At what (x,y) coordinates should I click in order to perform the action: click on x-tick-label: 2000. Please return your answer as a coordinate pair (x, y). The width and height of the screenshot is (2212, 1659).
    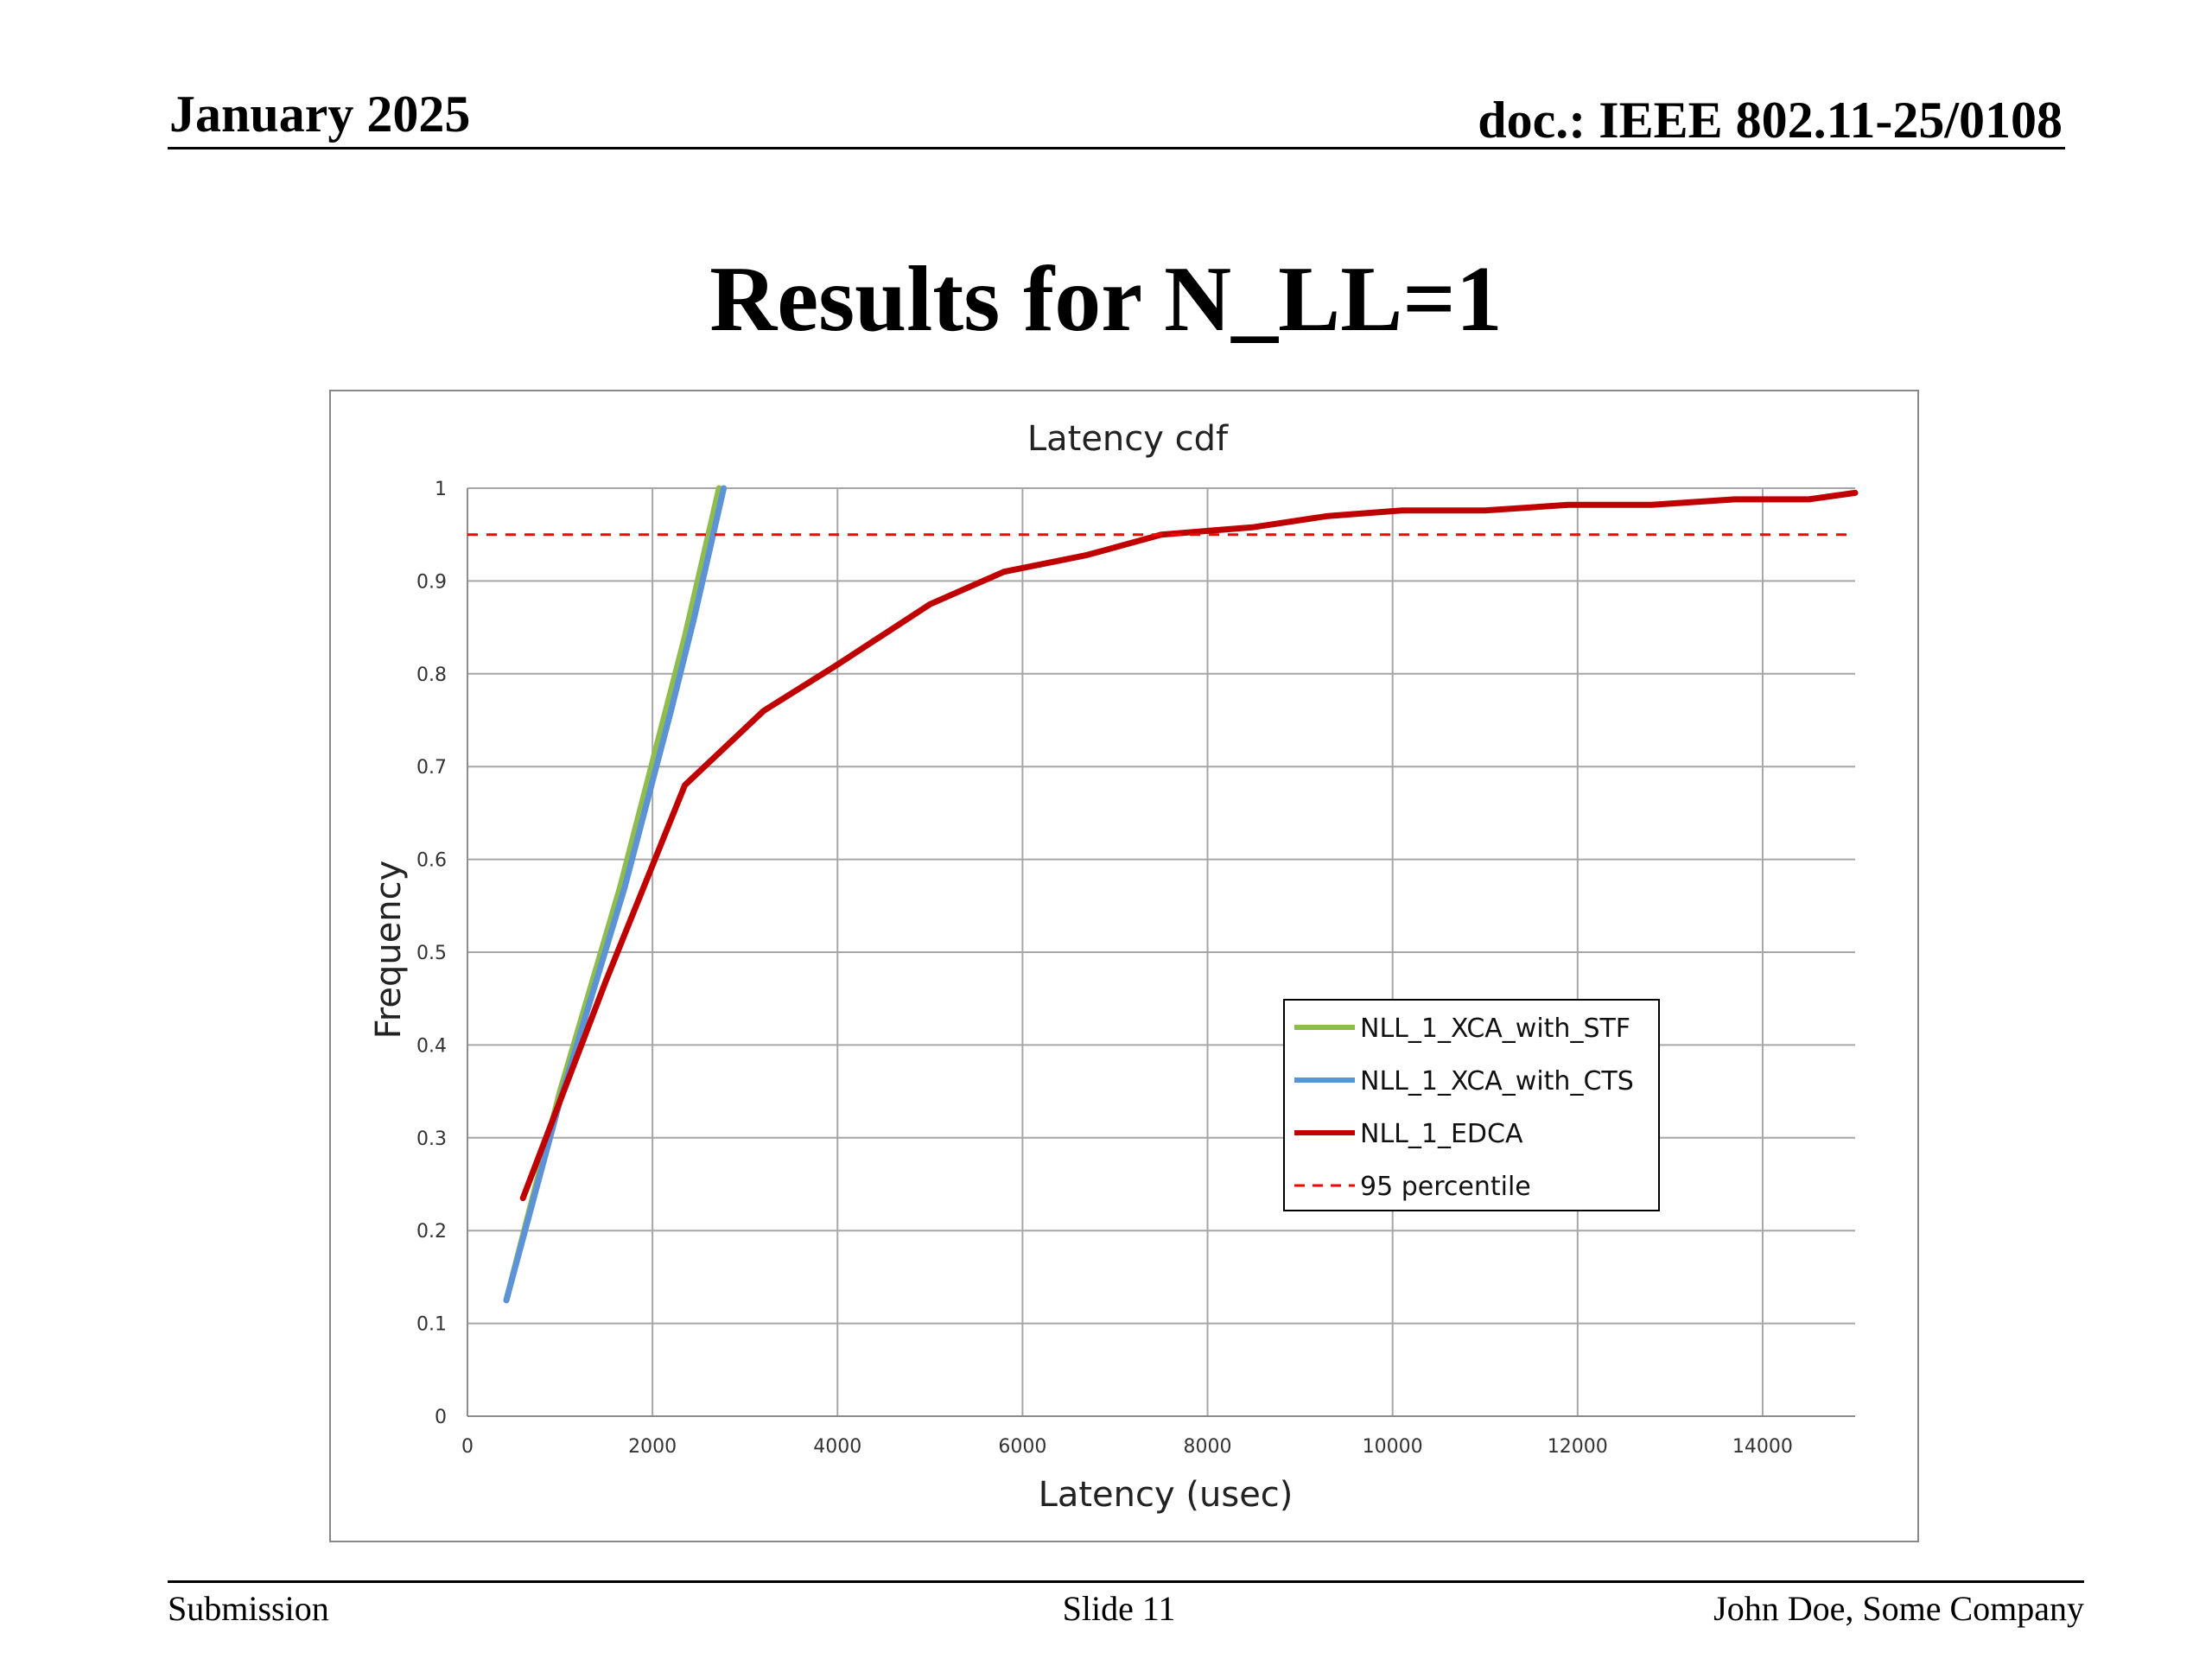
    Looking at the image, I should click on (652, 1447).